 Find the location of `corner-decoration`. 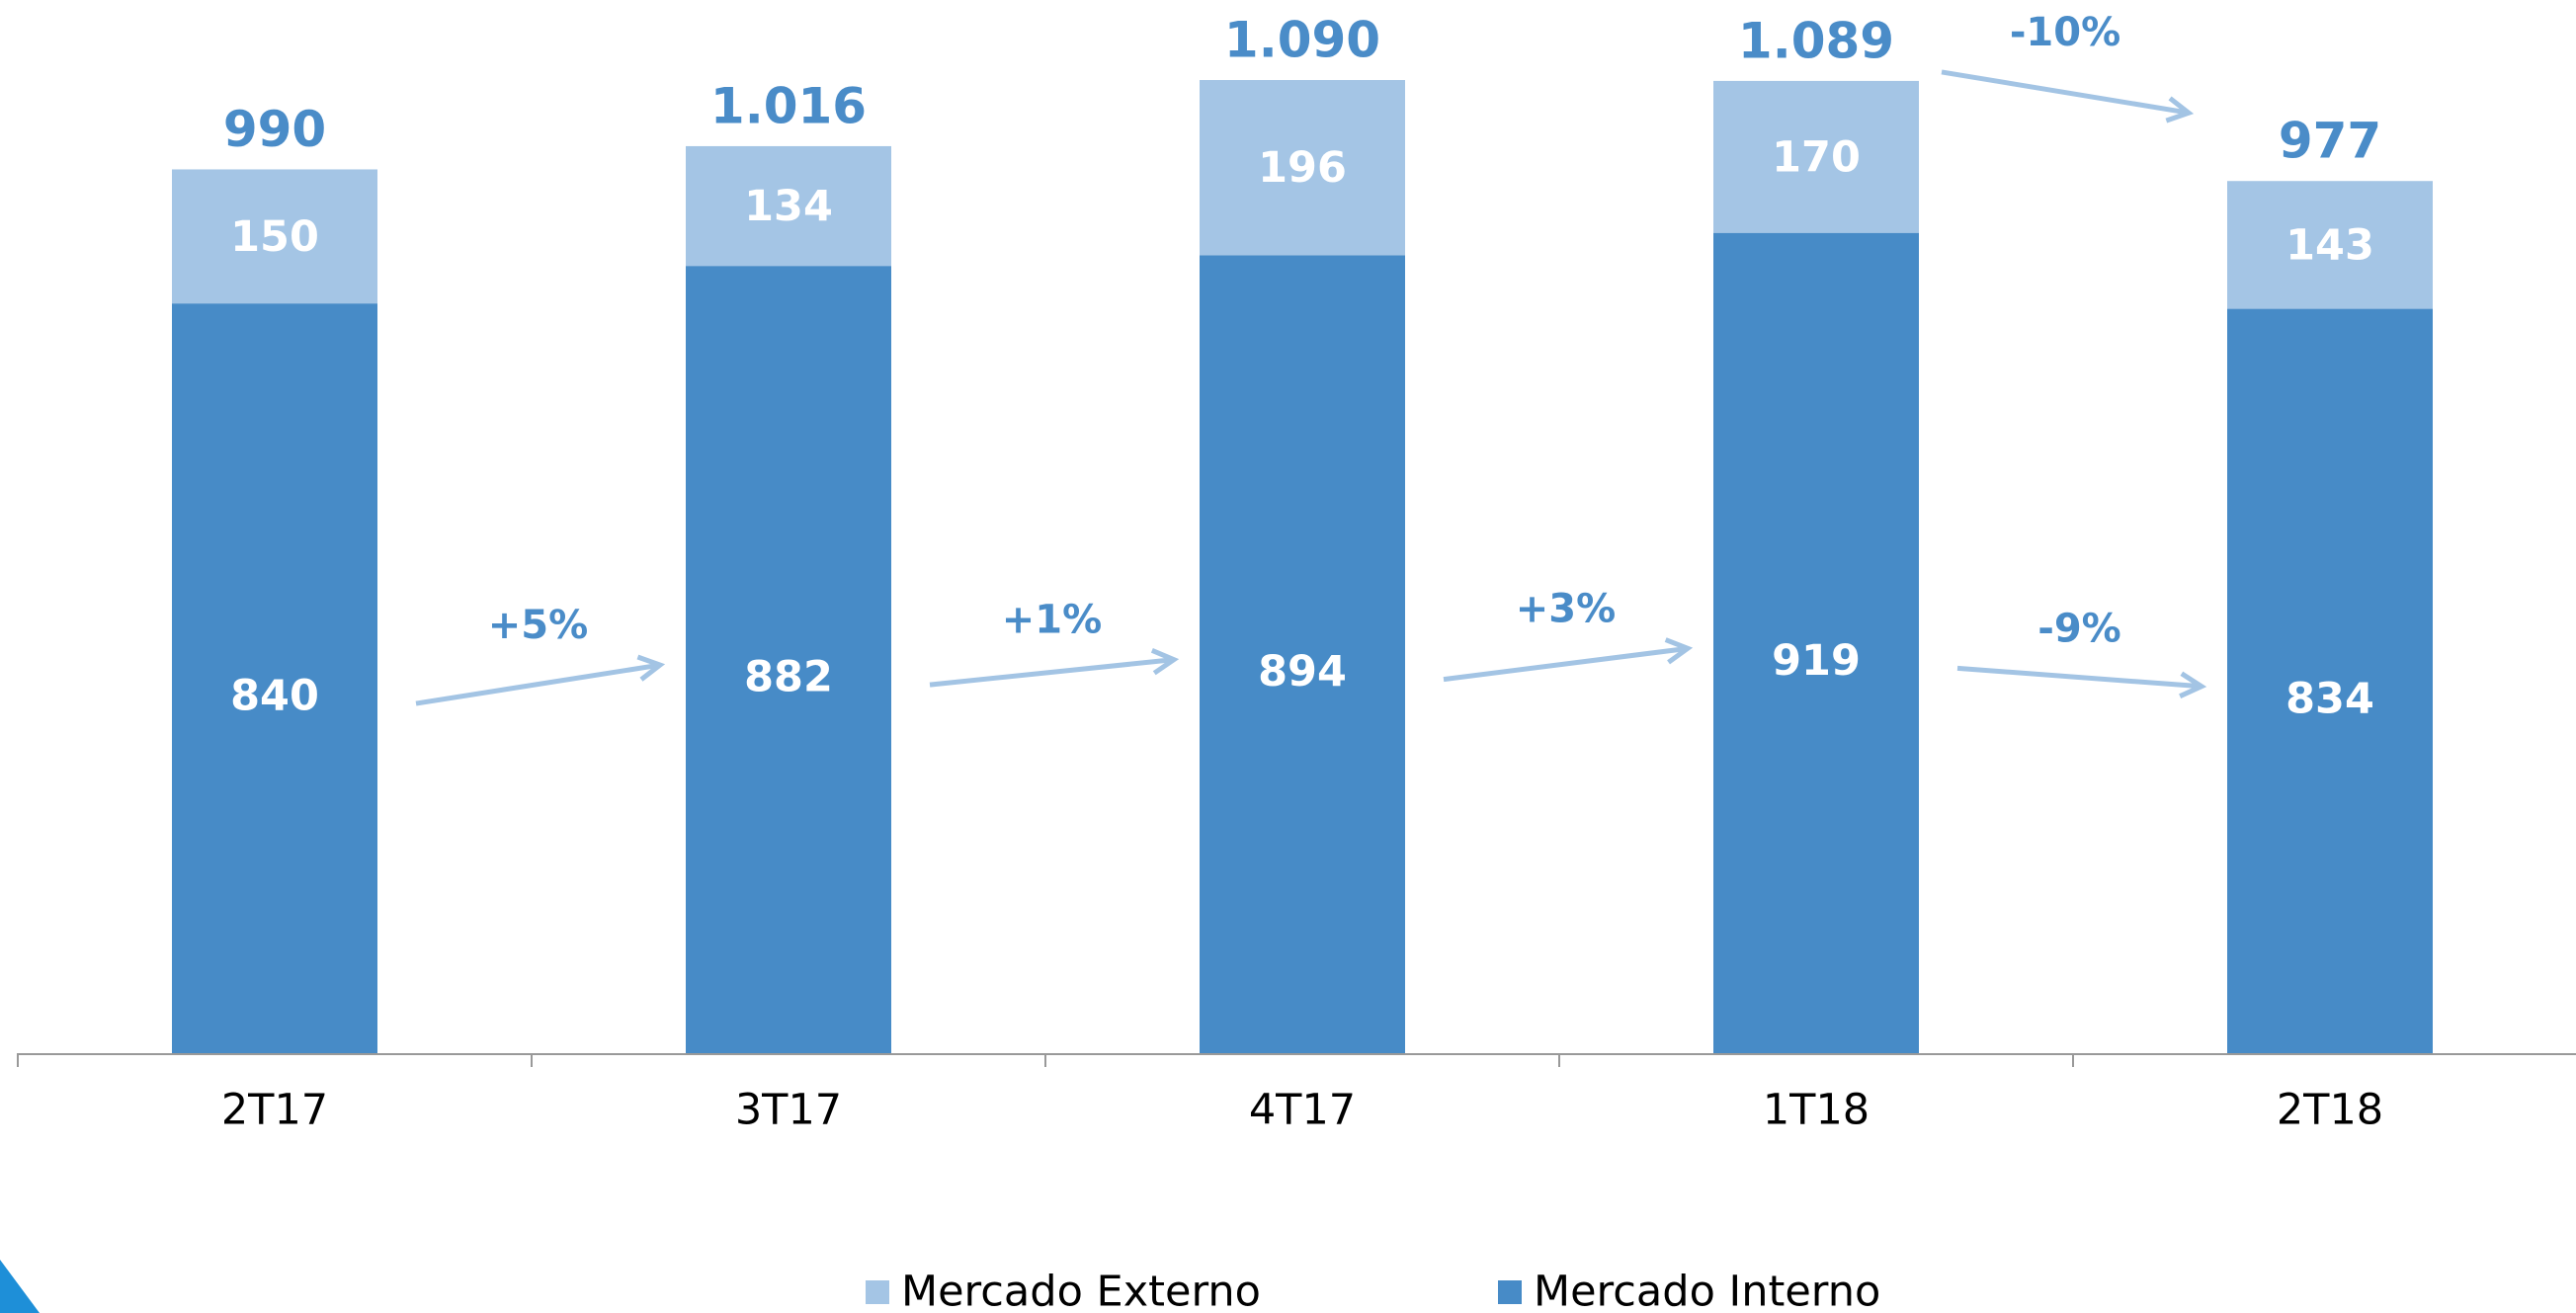

corner-decoration is located at coordinates (20, 1286).